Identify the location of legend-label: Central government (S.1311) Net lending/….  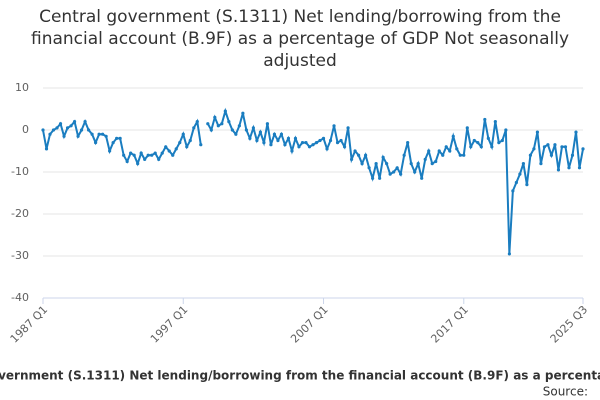
(300, 376).